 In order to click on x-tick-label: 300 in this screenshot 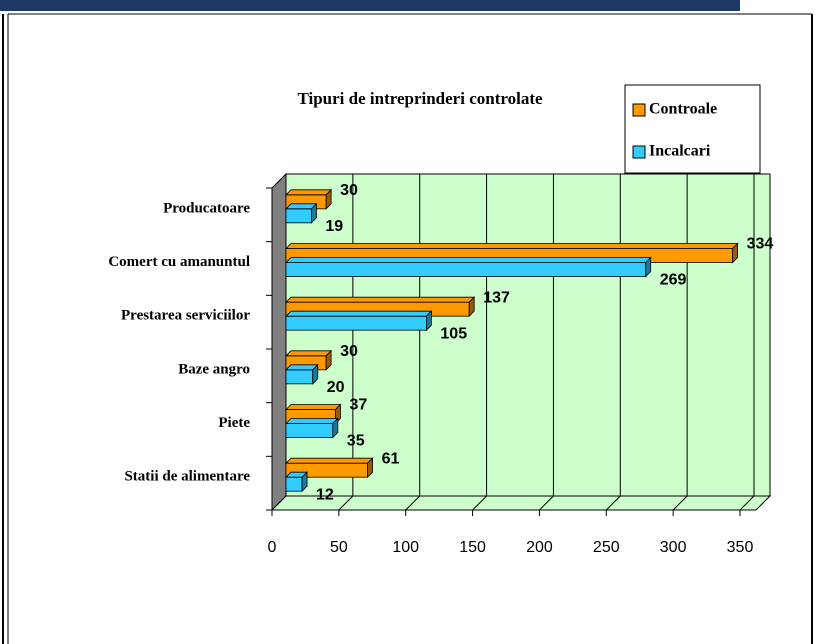, I will do `click(673, 547)`.